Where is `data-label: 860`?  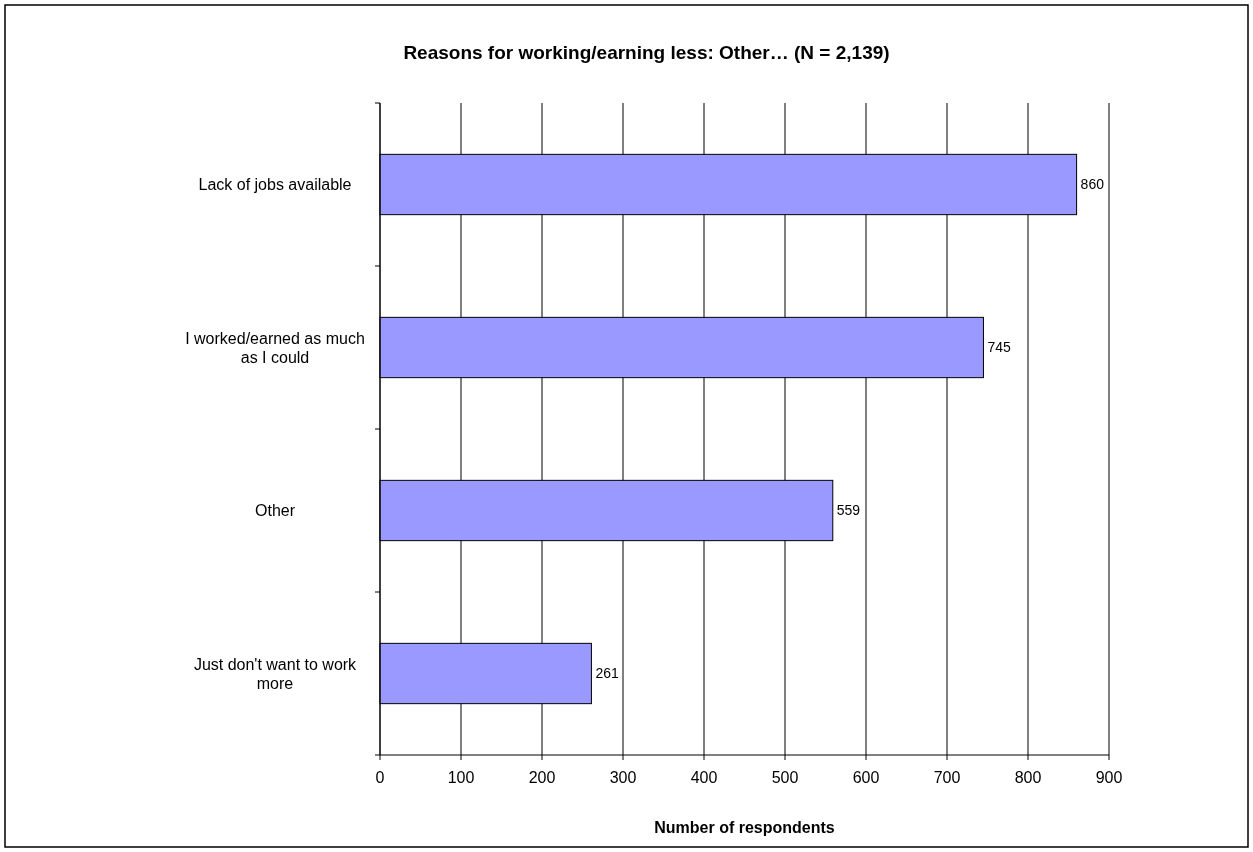 data-label: 860 is located at coordinates (1092, 184).